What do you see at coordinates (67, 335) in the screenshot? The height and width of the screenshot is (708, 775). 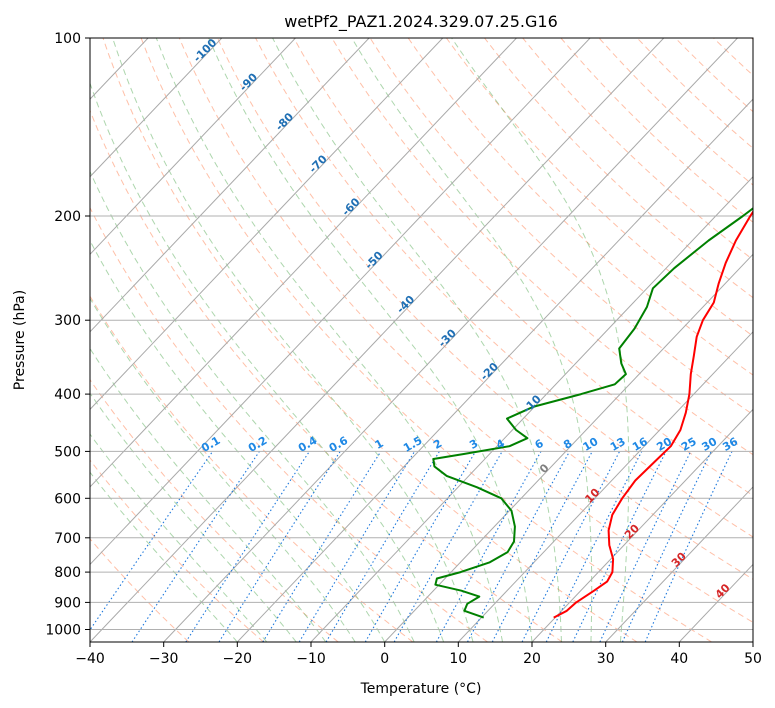 I see `y-axis-ticks: 100 200 300 400 500 600 700 800 900 1000` at bounding box center [67, 335].